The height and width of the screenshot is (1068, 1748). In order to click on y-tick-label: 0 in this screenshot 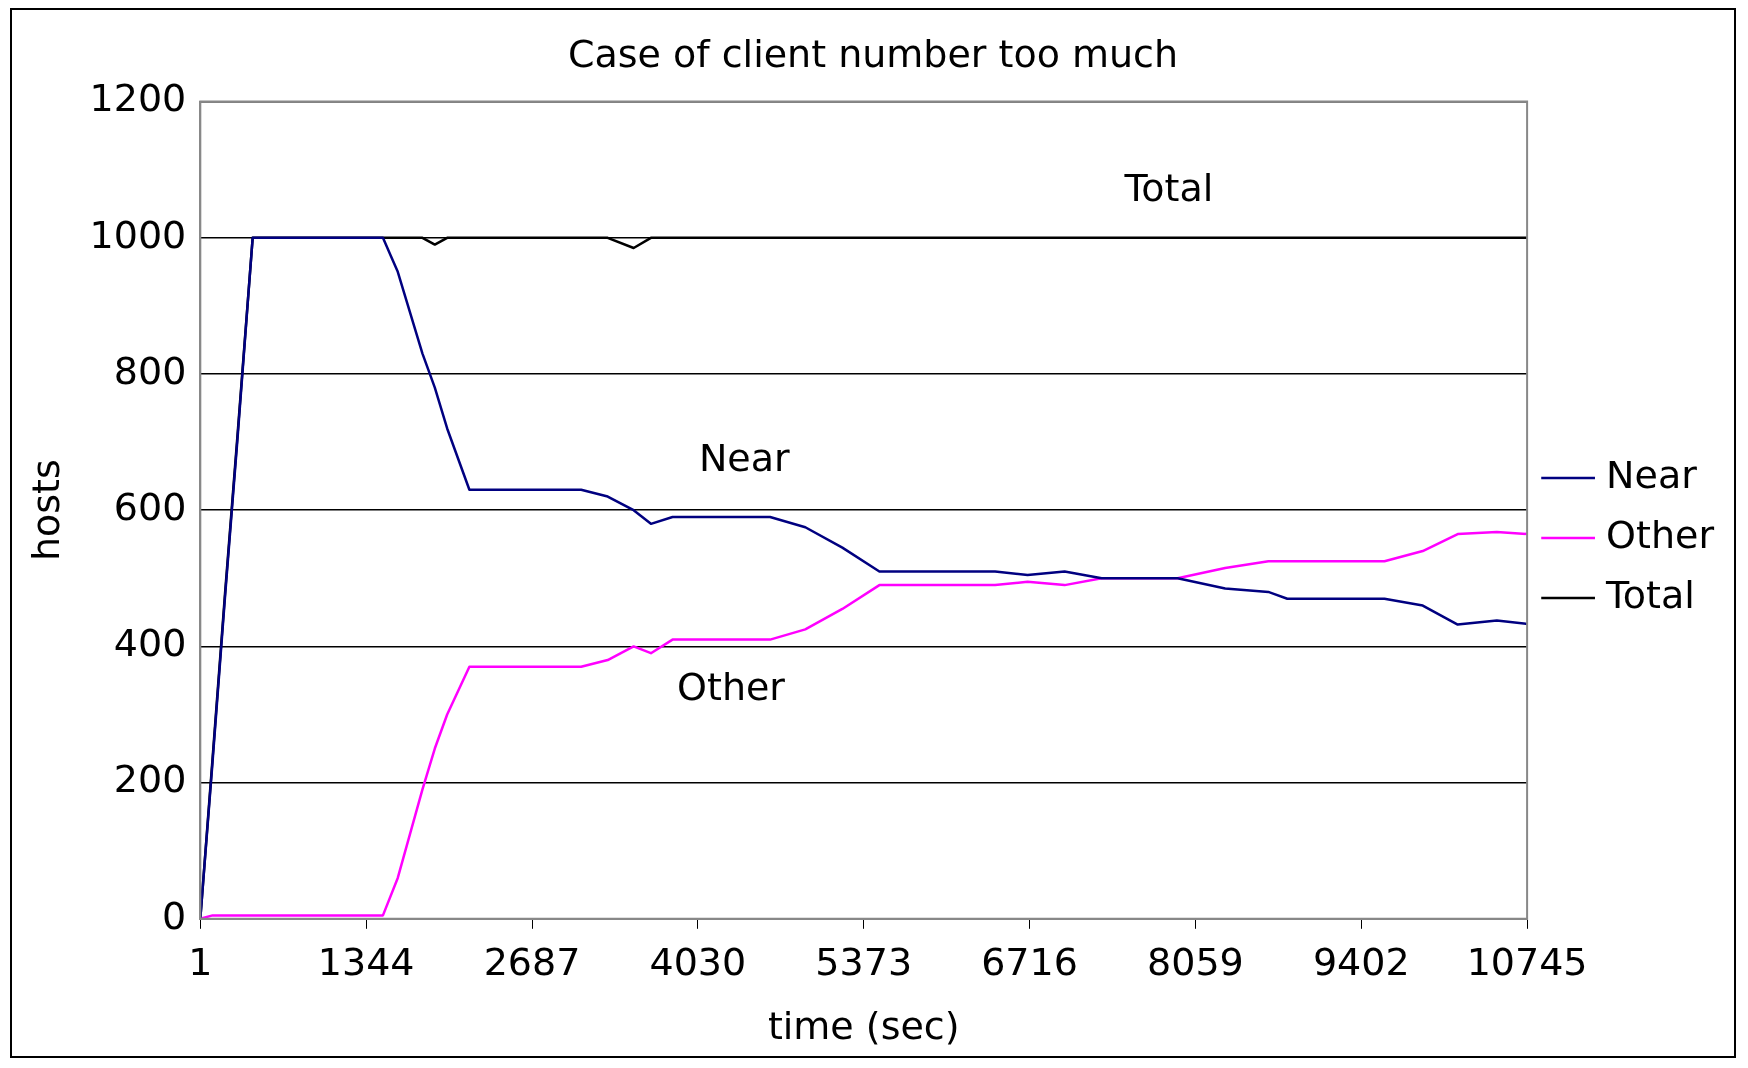, I will do `click(174, 915)`.